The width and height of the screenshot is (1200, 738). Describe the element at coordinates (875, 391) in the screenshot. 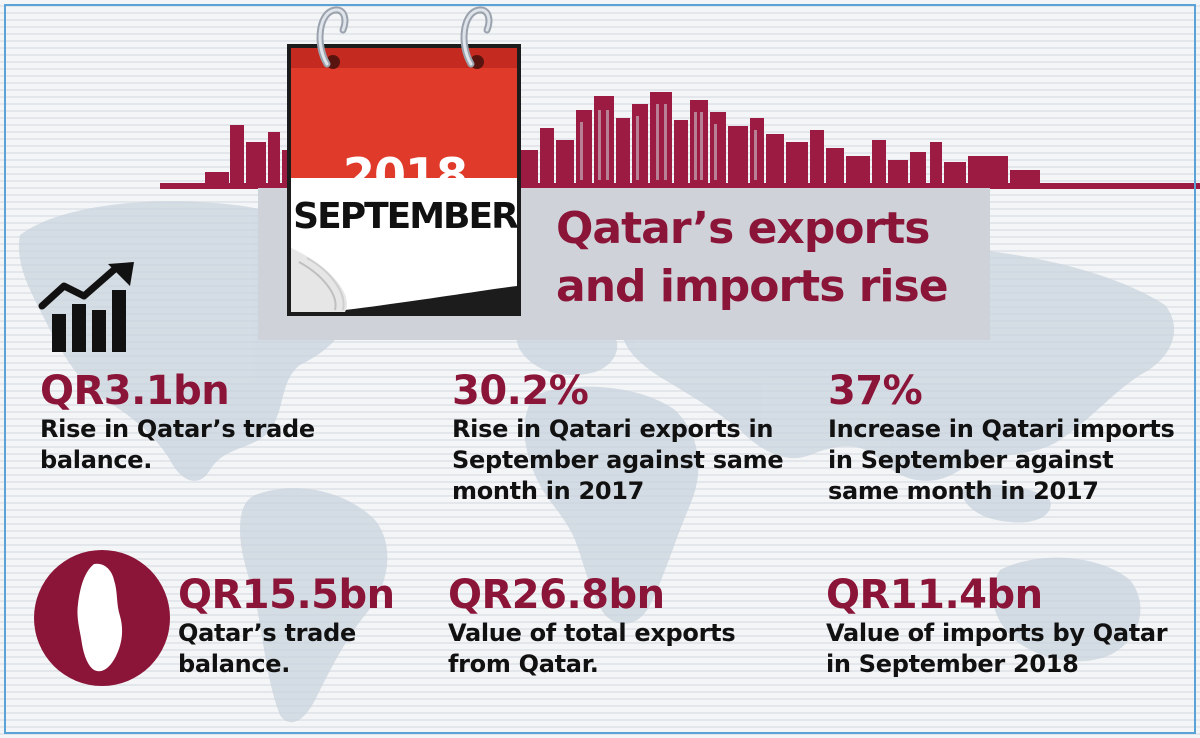

I see `stat-value: 37%` at that location.